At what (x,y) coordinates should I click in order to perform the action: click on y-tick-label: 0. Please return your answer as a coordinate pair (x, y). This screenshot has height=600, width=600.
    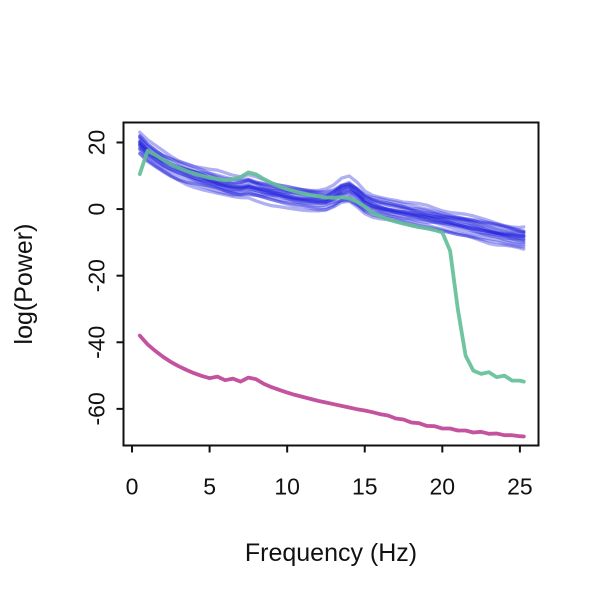
    Looking at the image, I should click on (97, 209).